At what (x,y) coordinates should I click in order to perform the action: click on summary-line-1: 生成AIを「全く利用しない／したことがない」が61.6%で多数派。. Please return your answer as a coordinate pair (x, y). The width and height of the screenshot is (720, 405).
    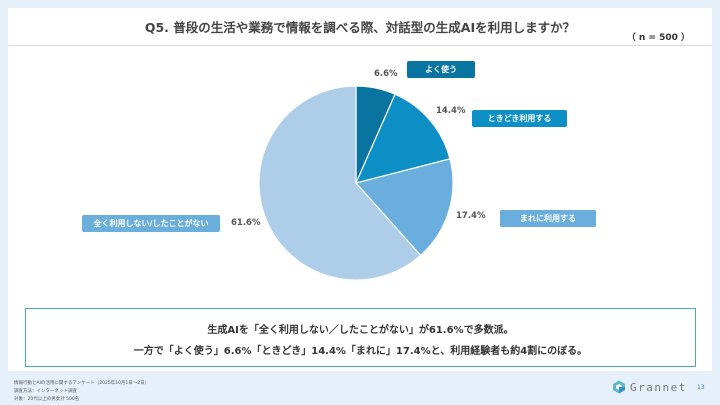
    Looking at the image, I should click on (360, 330).